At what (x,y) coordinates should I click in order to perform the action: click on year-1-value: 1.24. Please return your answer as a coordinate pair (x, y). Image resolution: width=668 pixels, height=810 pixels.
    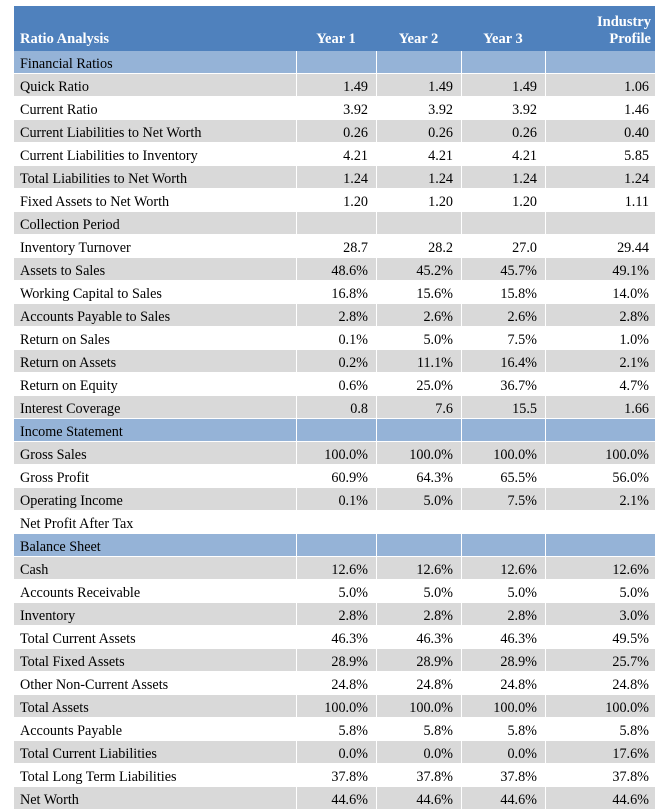
    Looking at the image, I should click on (336, 177).